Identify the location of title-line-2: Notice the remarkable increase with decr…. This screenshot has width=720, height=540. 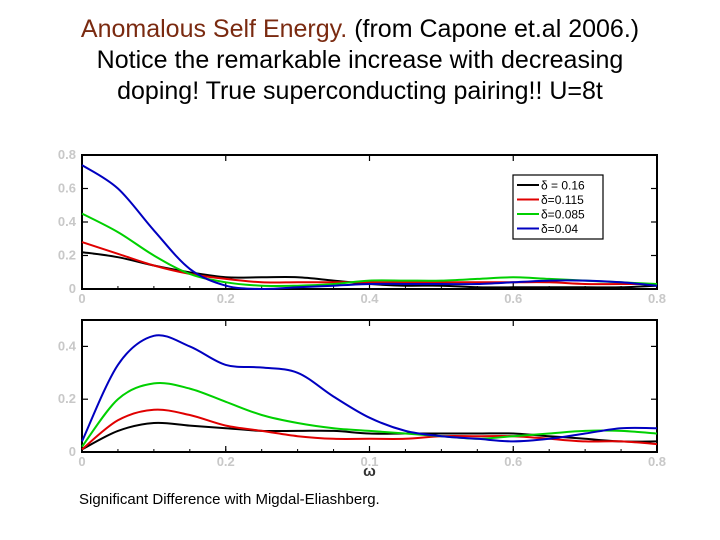
(360, 60).